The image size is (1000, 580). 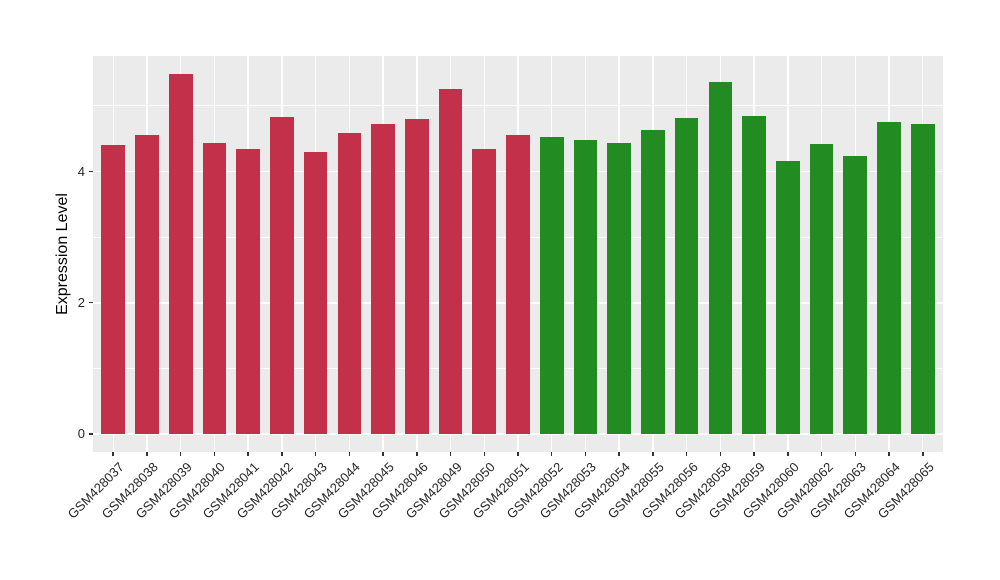 I want to click on y-tick-label: 2, so click(x=81, y=303).